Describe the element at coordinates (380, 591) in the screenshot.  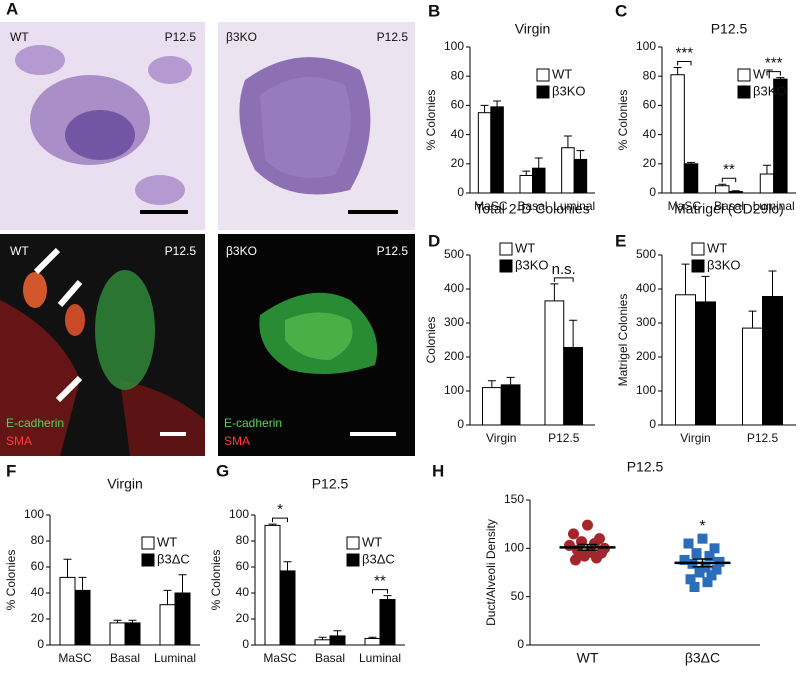
I see `significance-bracket` at that location.